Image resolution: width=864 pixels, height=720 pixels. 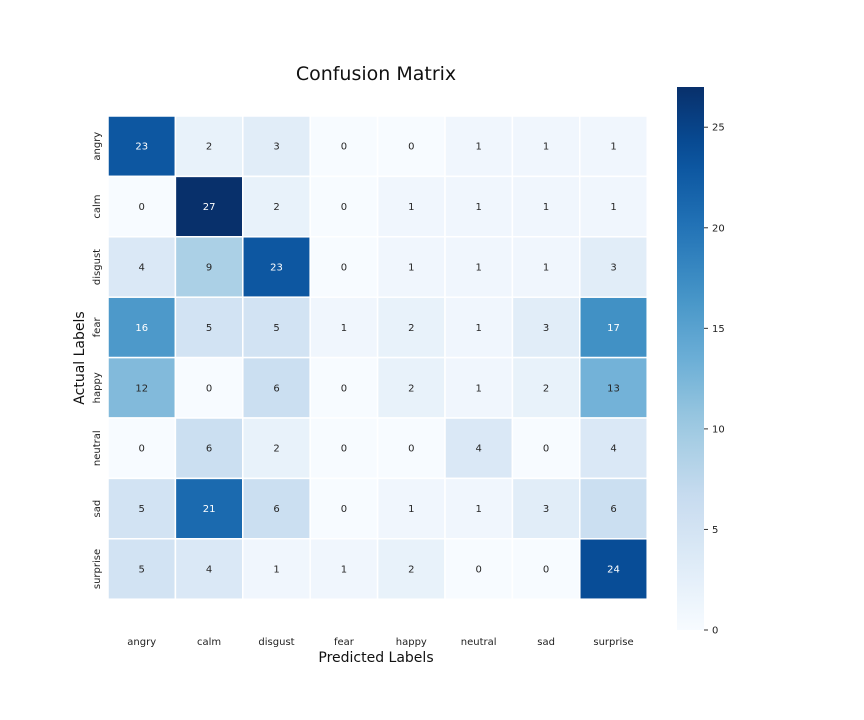 What do you see at coordinates (714, 380) in the screenshot?
I see `colorbar-ticks: 0 5 10 15 20 25` at bounding box center [714, 380].